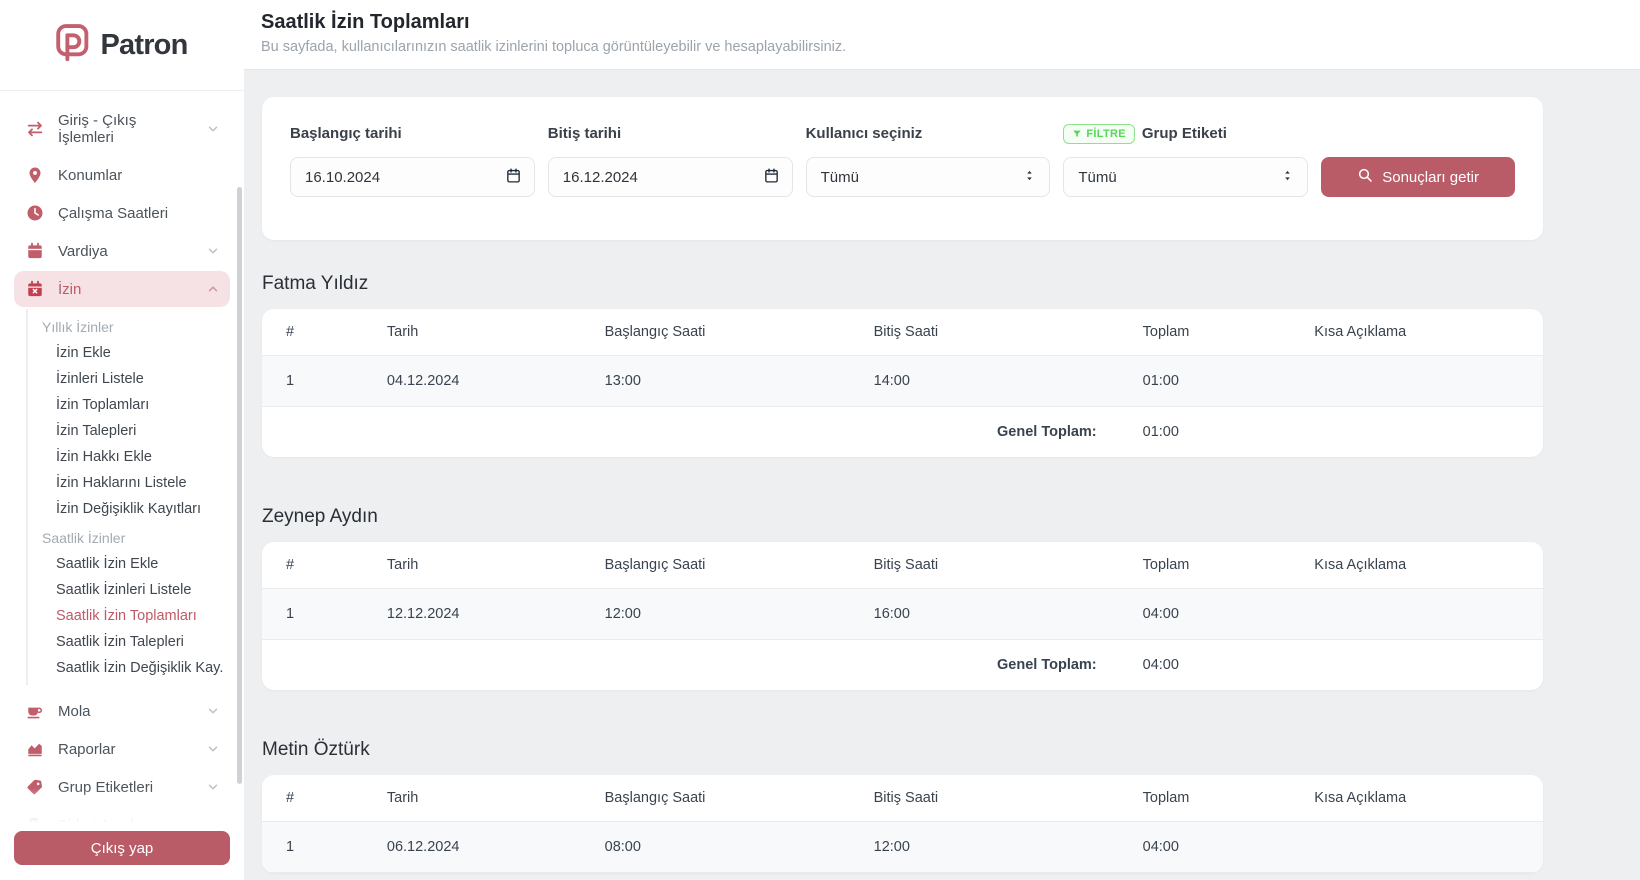 The image size is (1640, 880). What do you see at coordinates (144, 44) in the screenshot?
I see `brand-name: Patron` at bounding box center [144, 44].